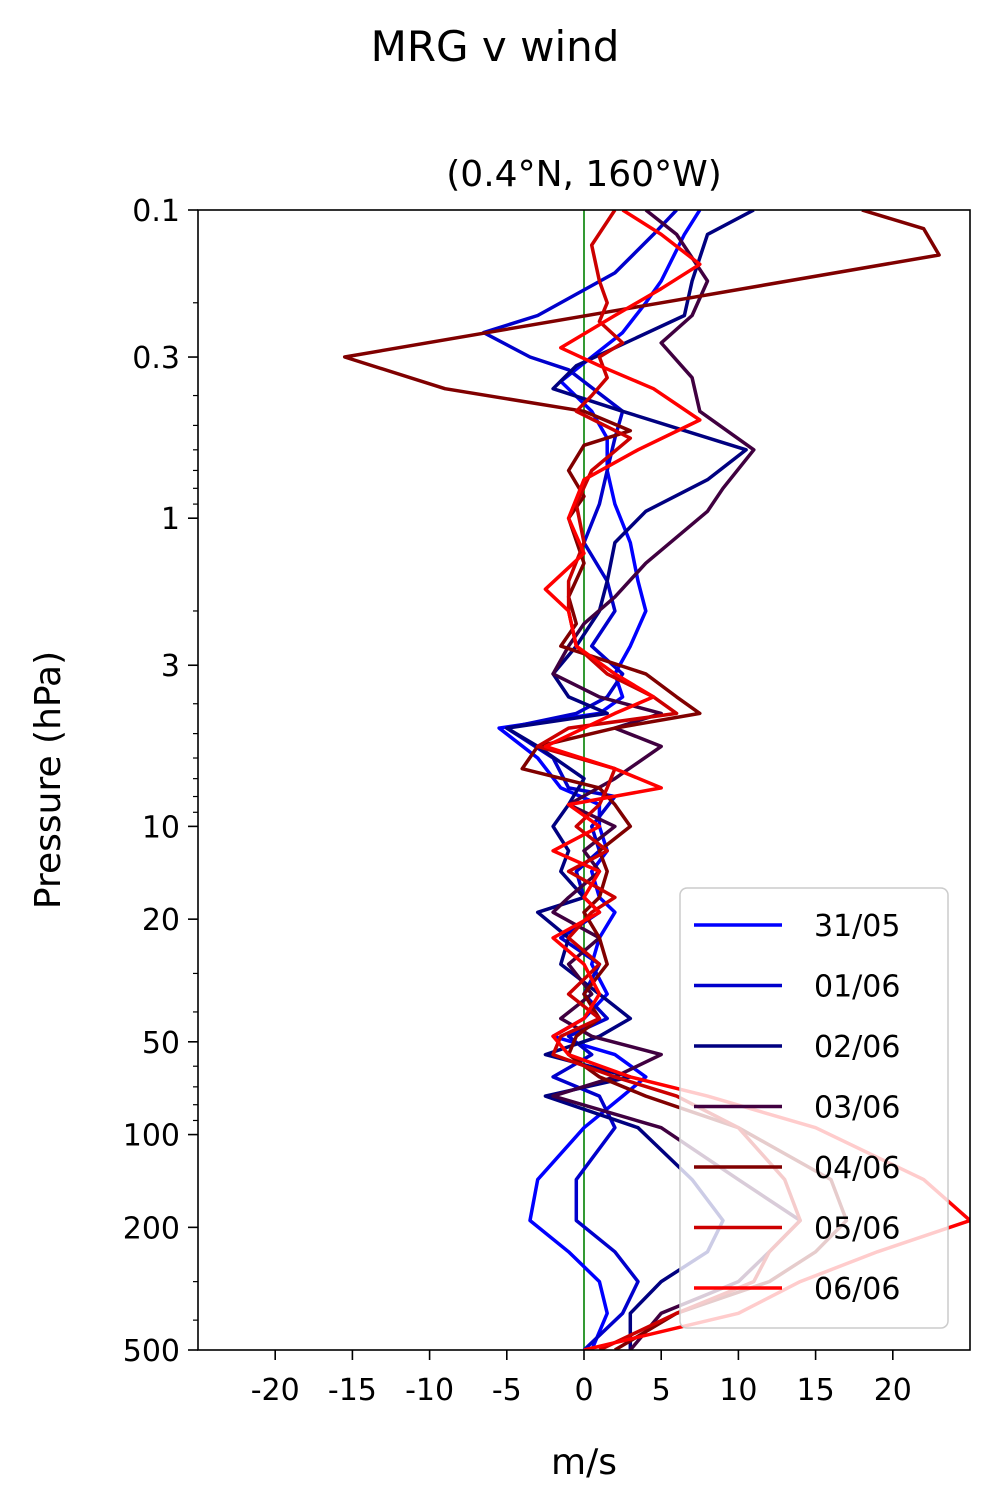 The width and height of the screenshot is (990, 1500). Describe the element at coordinates (661, 1390) in the screenshot. I see `x-tick-label: 5` at that location.